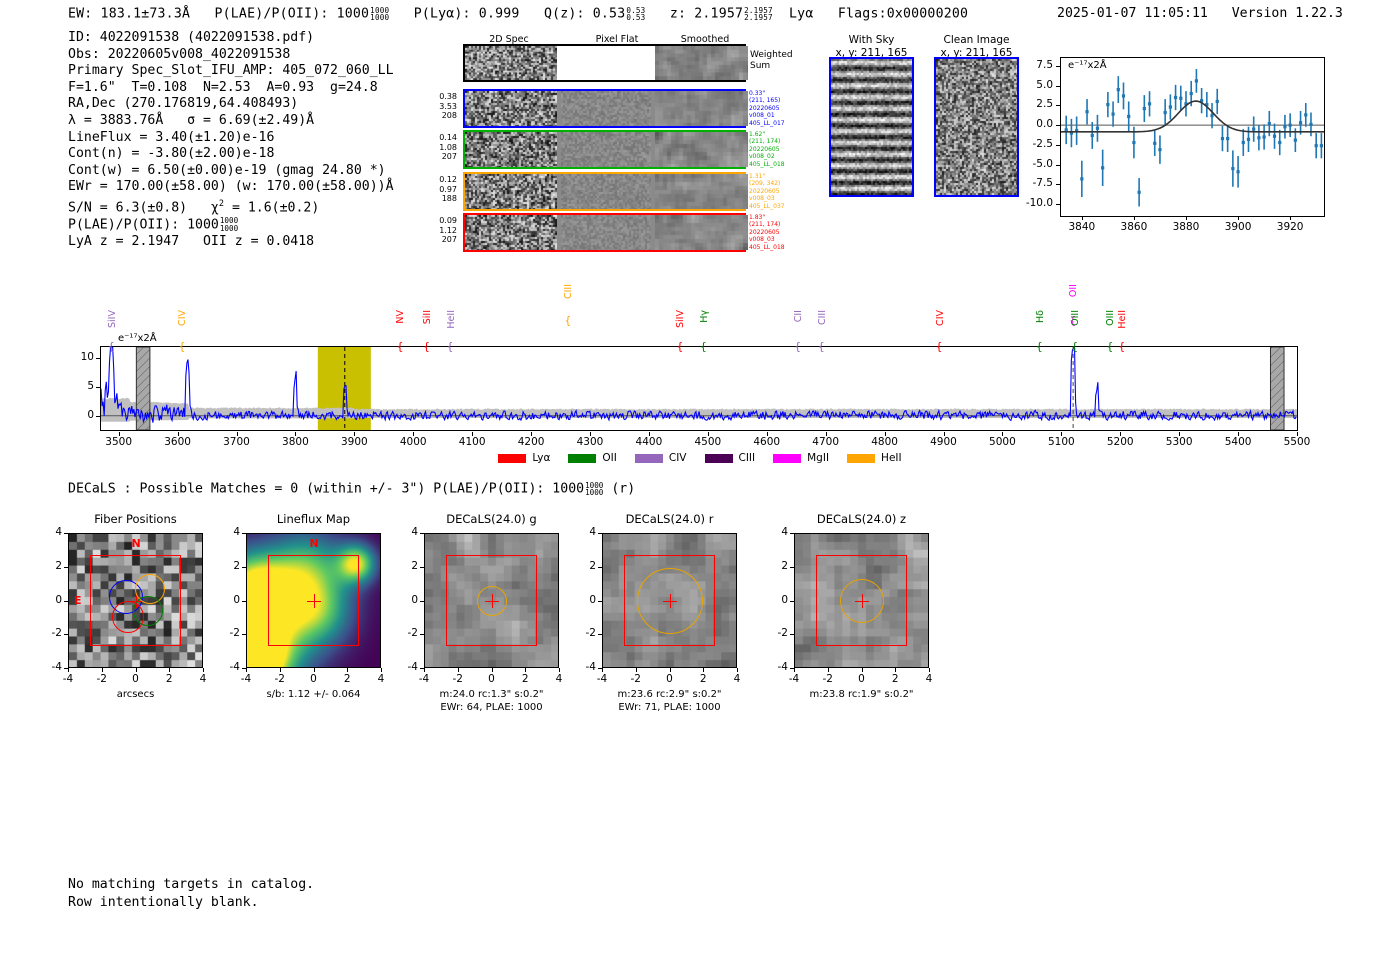 Image resolution: width=1400 pixels, height=953 pixels. I want to click on spec2d-row-stats-left: 0.38 3.53 208, so click(448, 106).